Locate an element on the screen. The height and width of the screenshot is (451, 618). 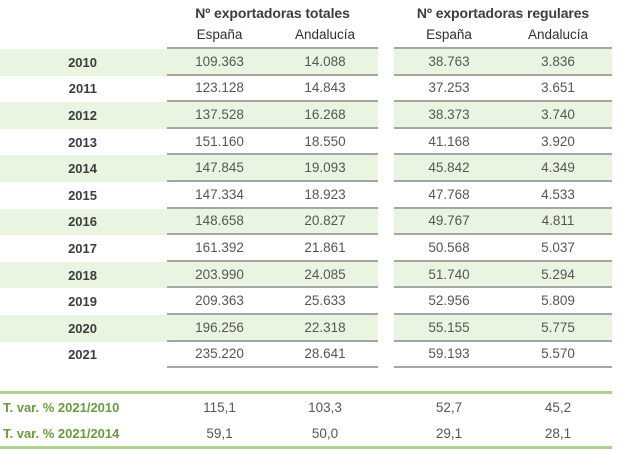
table-row: 2018 203.990 24.085 51.740 5.294 is located at coordinates (306, 275).